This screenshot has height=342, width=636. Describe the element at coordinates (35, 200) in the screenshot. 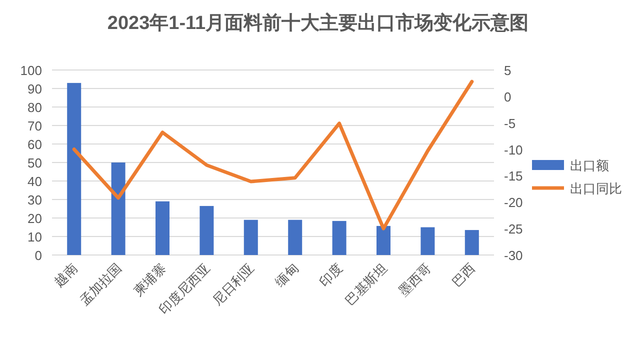

I see `y-tick-label: 30` at that location.